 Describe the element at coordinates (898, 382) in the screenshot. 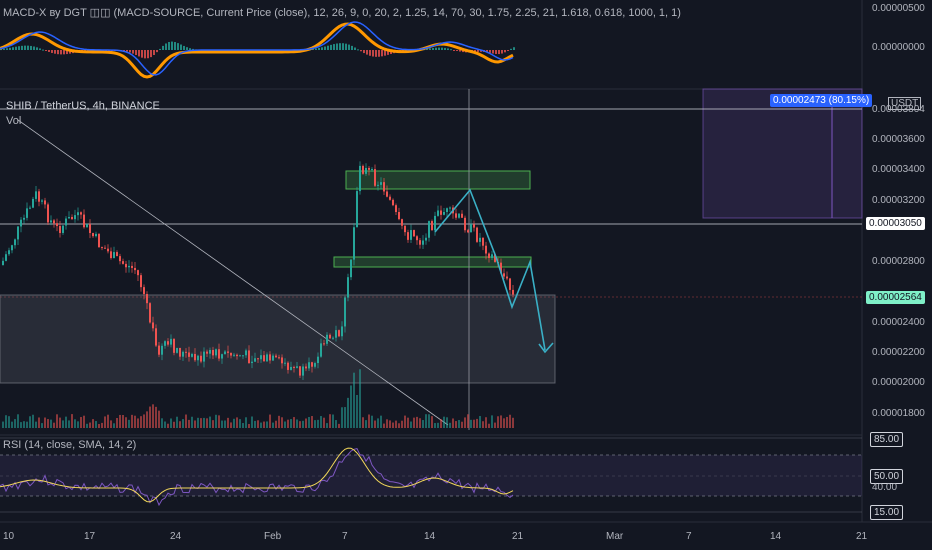

I see `price-axis-label: 0.00002000` at that location.